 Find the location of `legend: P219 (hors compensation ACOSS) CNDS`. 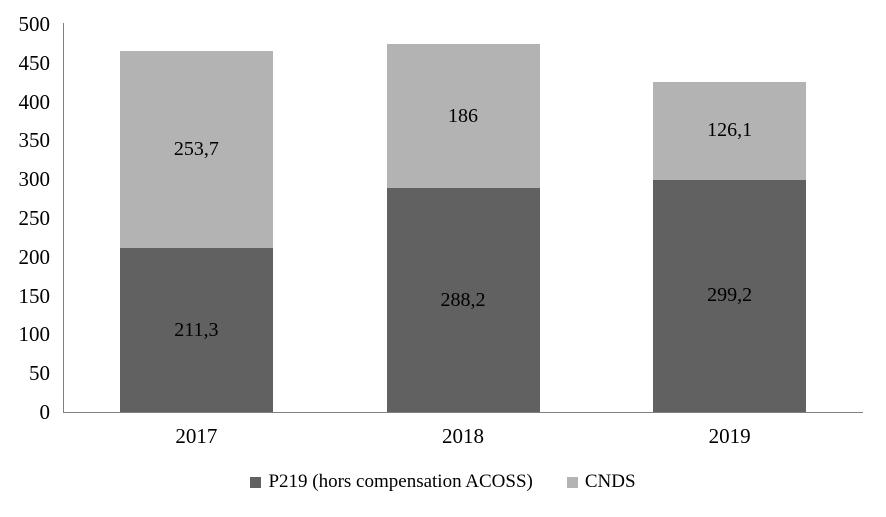

legend: P219 (hors compensation ACOSS) CNDS is located at coordinates (443, 482).